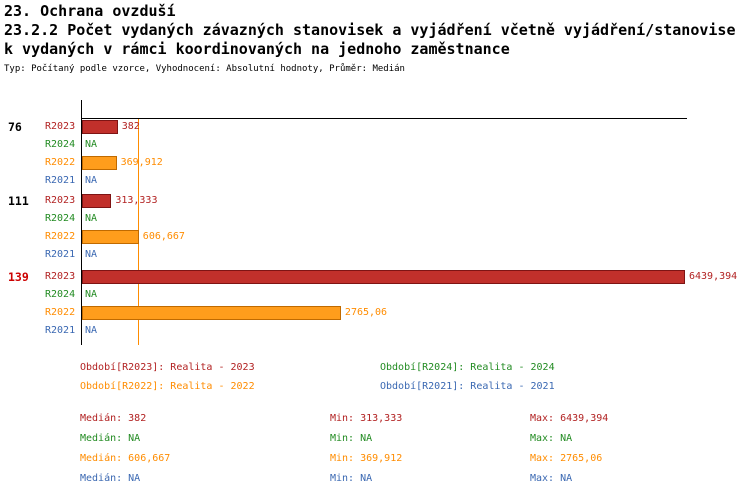  What do you see at coordinates (113, 418) in the screenshot?
I see `stat-median-r2023: Medián: 382` at bounding box center [113, 418].